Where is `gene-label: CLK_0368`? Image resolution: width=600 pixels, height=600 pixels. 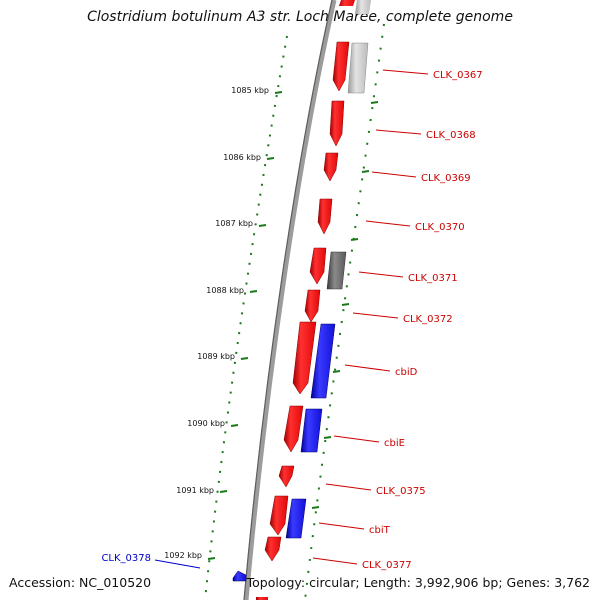
gene-label: CLK_0368 is located at coordinates (451, 135).